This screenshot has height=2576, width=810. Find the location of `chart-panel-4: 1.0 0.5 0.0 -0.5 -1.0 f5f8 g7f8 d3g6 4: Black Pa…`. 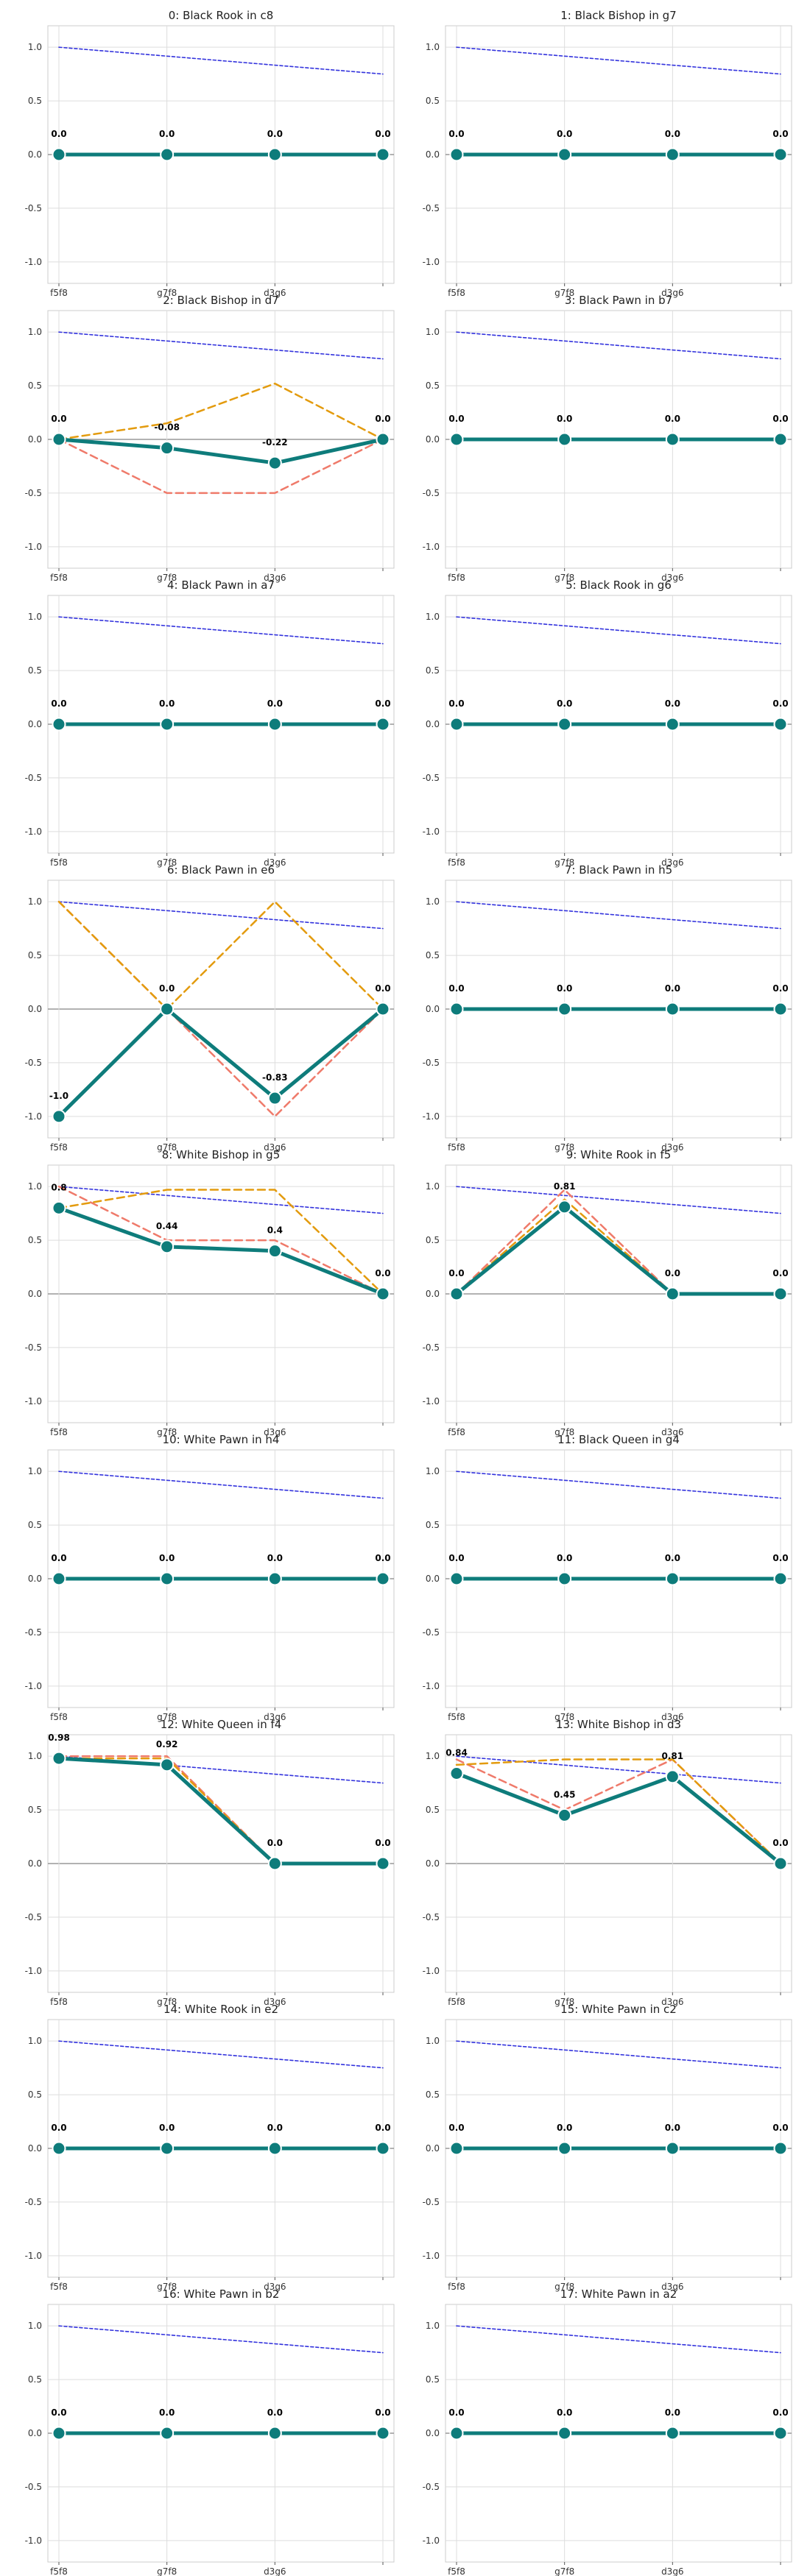

chart-panel-4: 1.0 0.5 0.0 -0.5 -1.0 f5f8 g7f8 d3g6 4: Black Pa… is located at coordinates (210, 723).